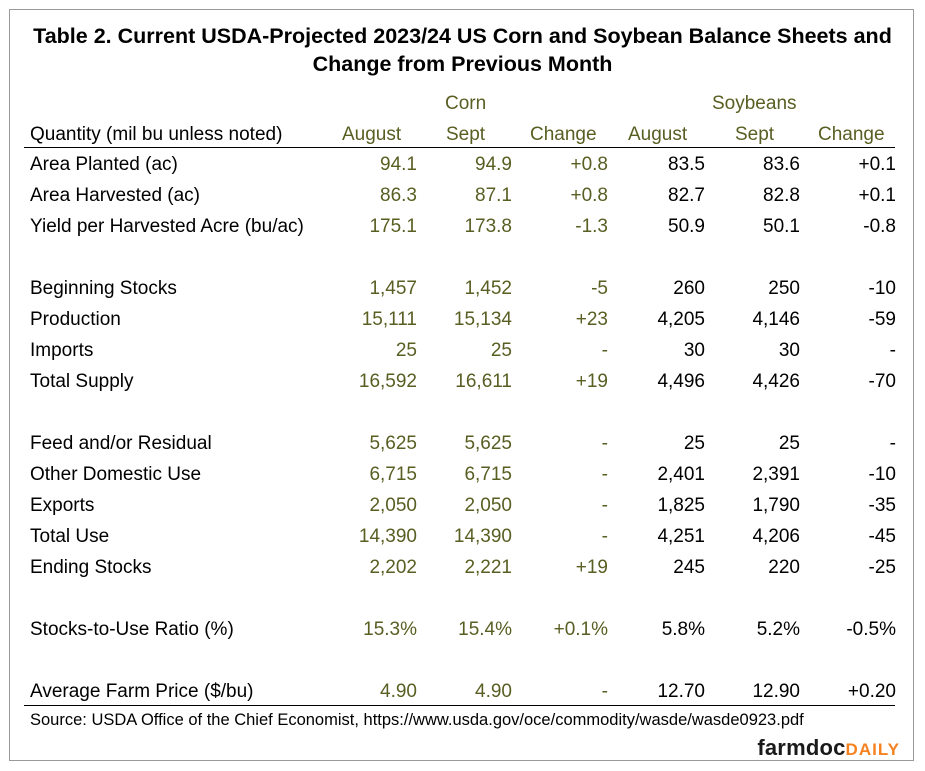 The image size is (925, 771). What do you see at coordinates (681, 691) in the screenshot?
I see `cell-soy-august: 12.70` at bounding box center [681, 691].